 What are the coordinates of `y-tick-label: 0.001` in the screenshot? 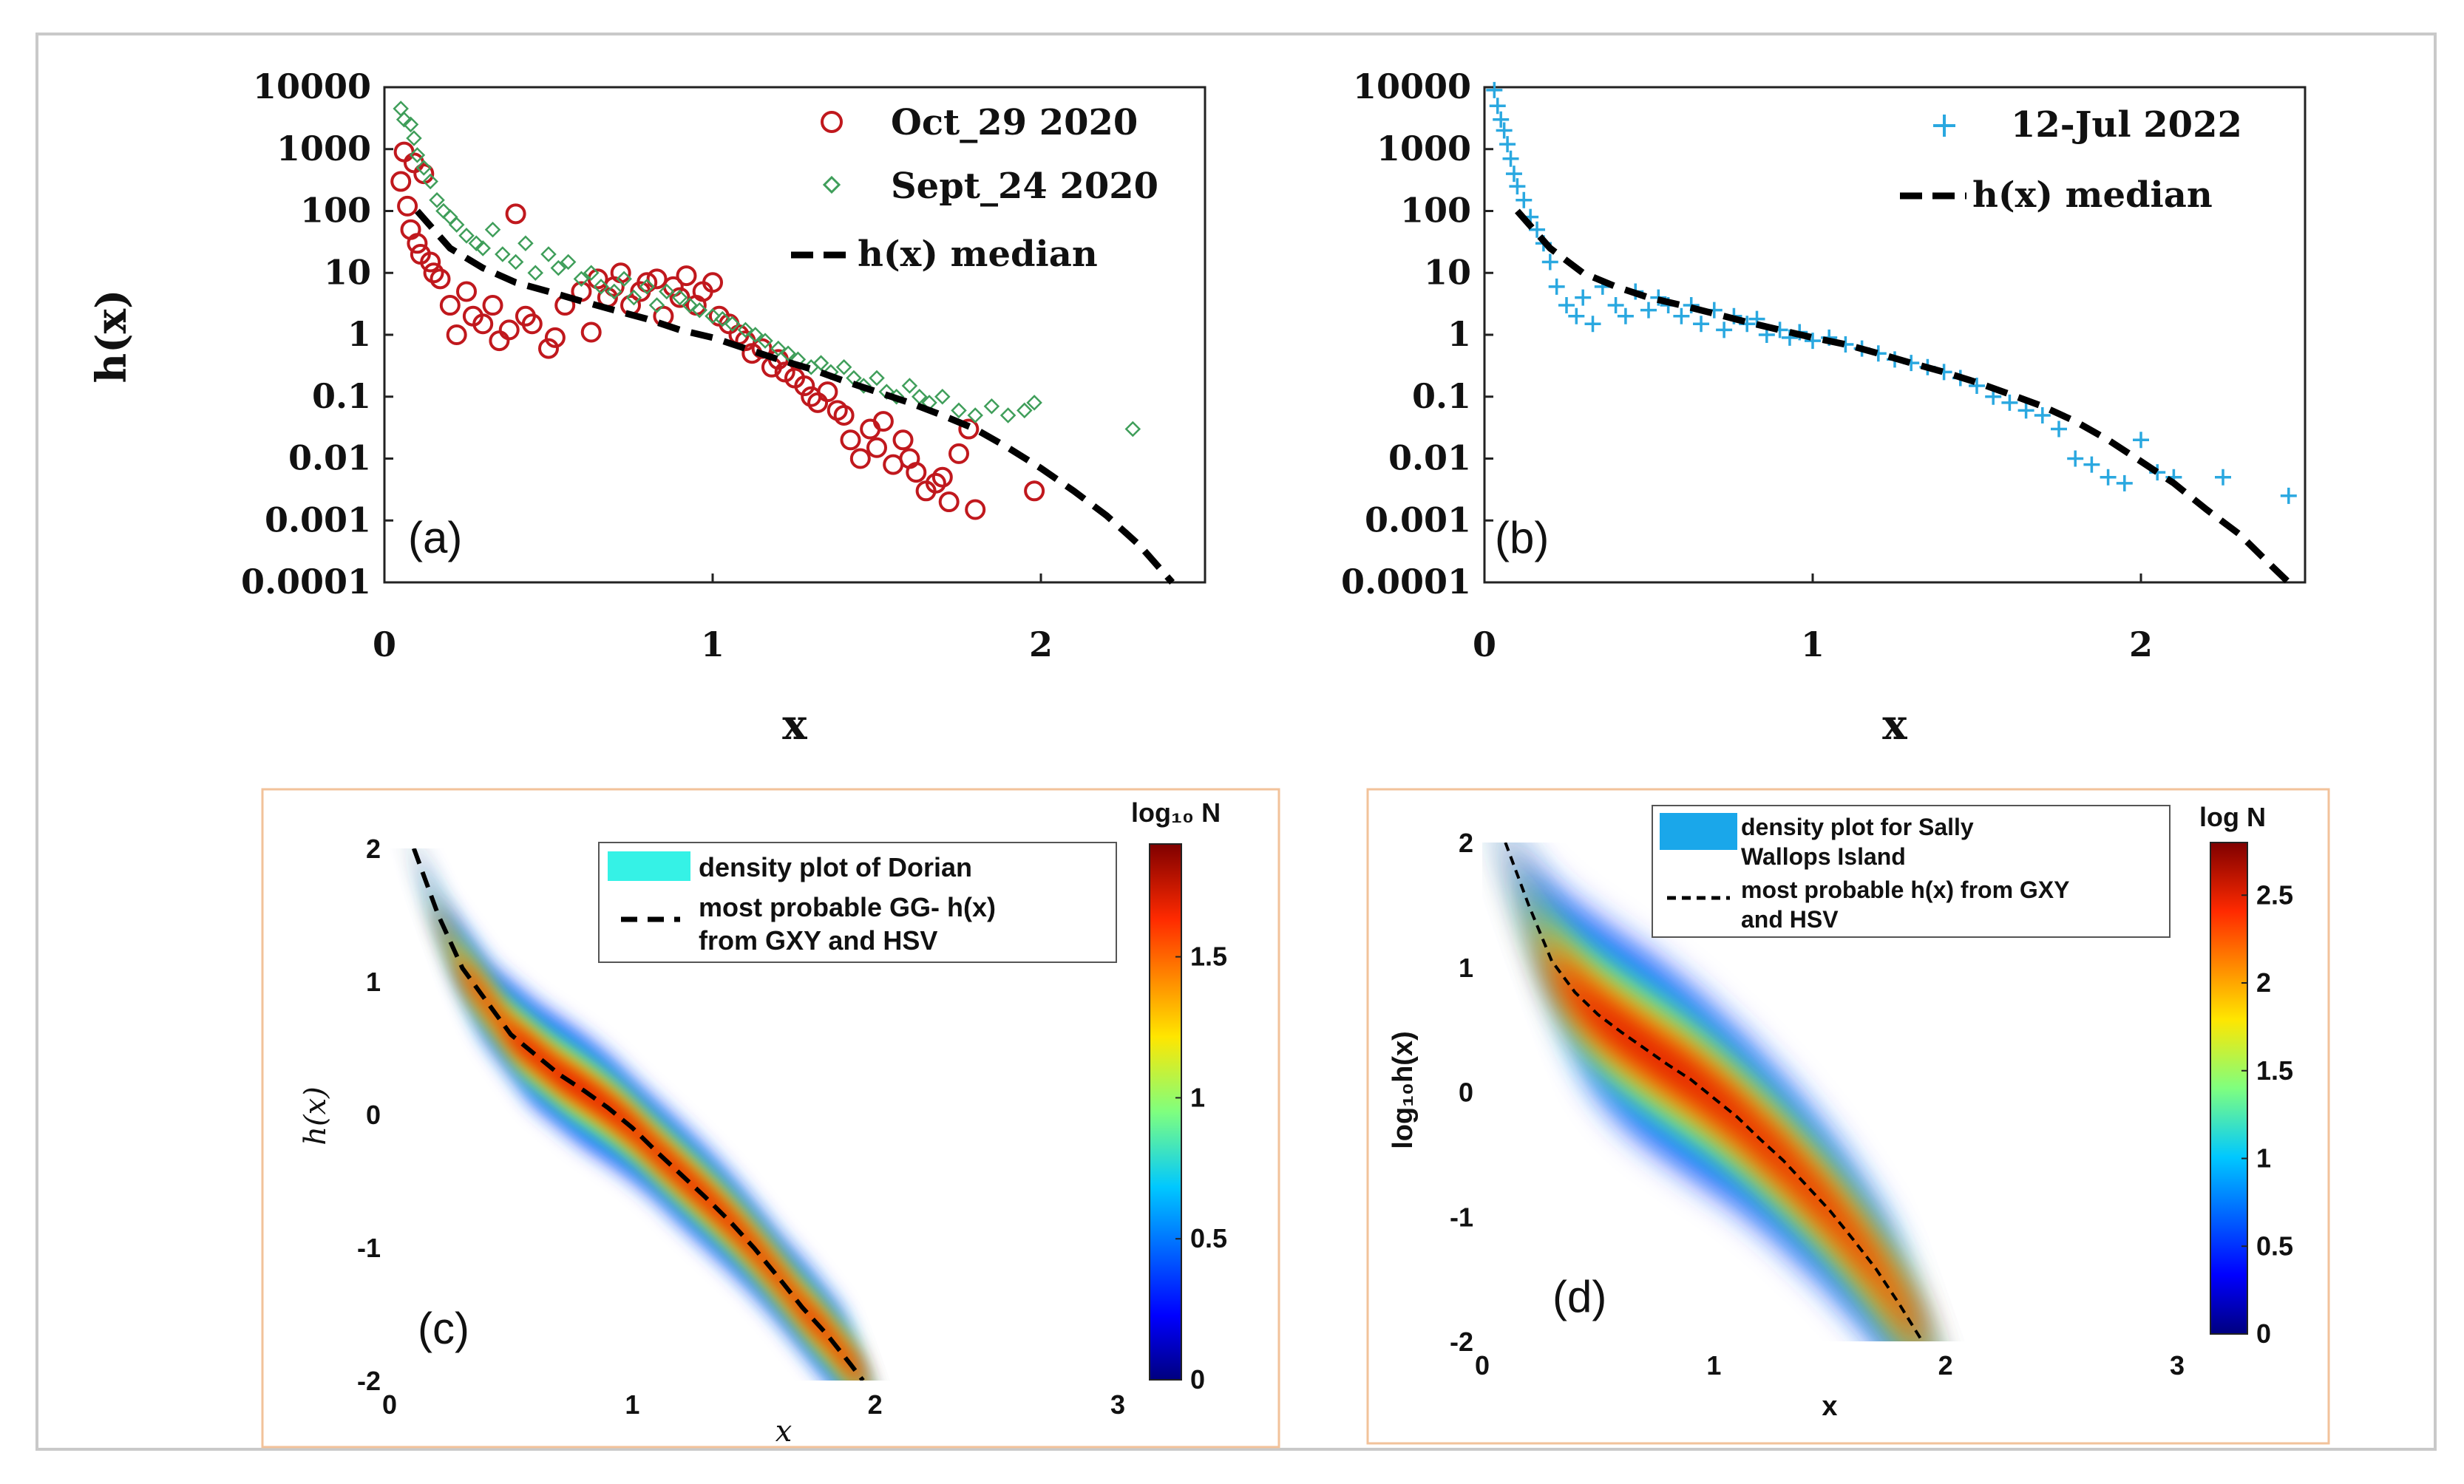 It's located at (318, 520).